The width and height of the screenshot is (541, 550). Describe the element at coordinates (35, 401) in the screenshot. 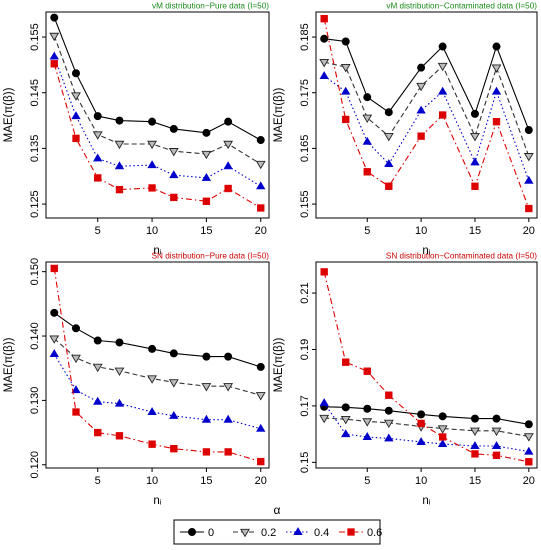

I see `y-tick-label: 0.130` at that location.